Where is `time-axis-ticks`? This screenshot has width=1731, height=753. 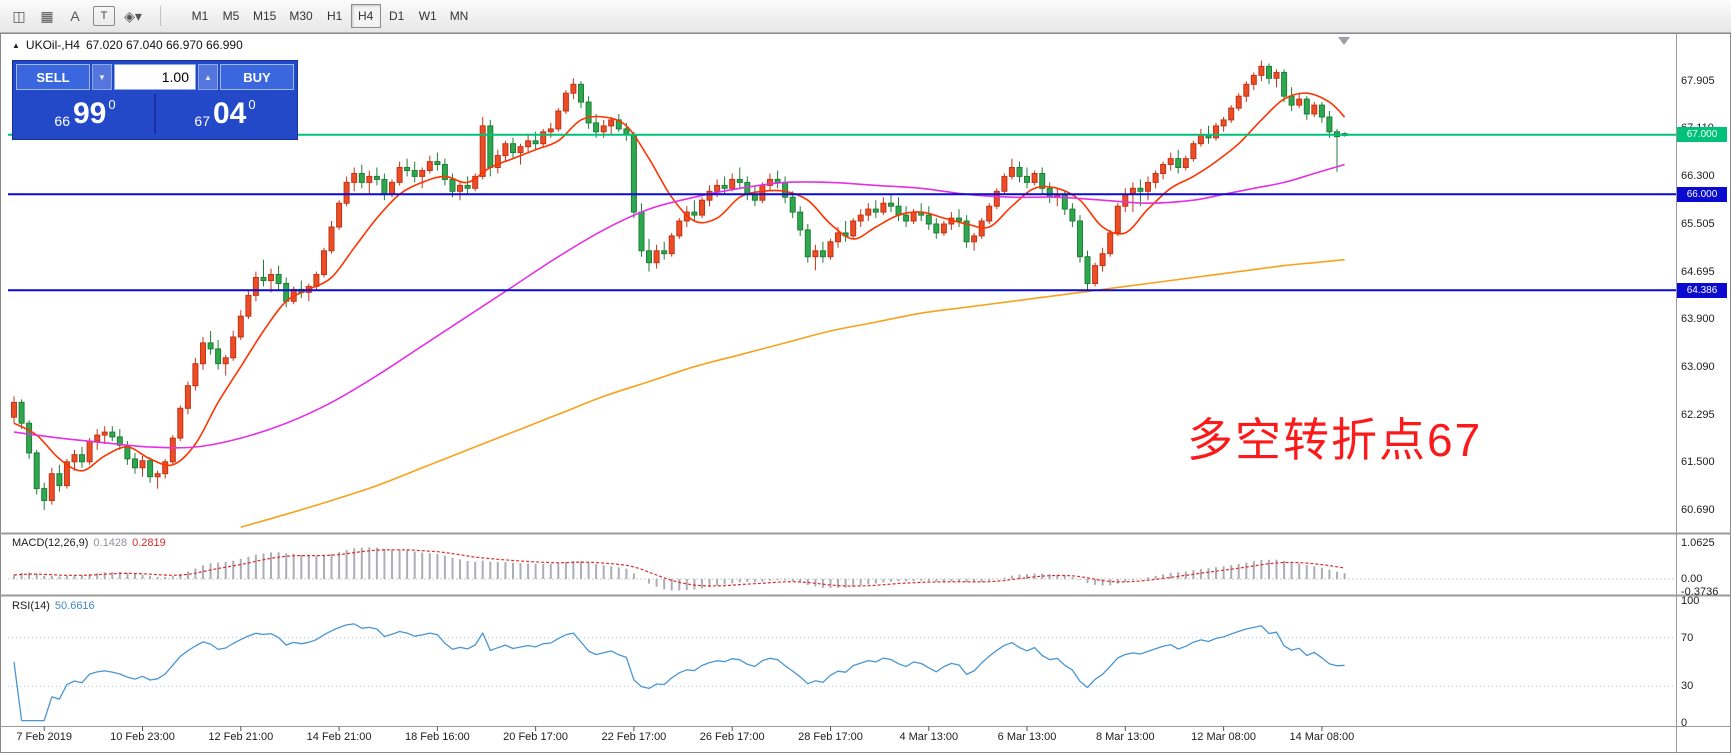
time-axis-ticks is located at coordinates (683, 728).